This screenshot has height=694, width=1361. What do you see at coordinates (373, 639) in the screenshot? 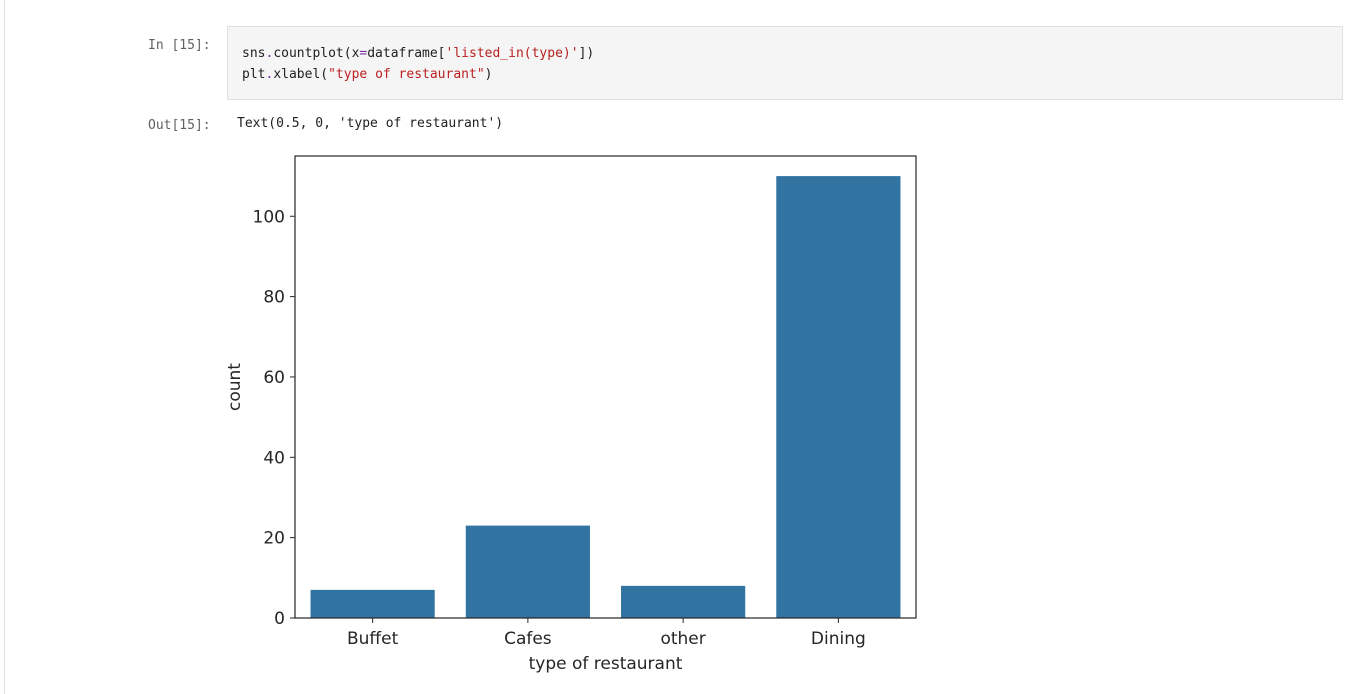
I see `x-tick-label: Buffet` at bounding box center [373, 639].